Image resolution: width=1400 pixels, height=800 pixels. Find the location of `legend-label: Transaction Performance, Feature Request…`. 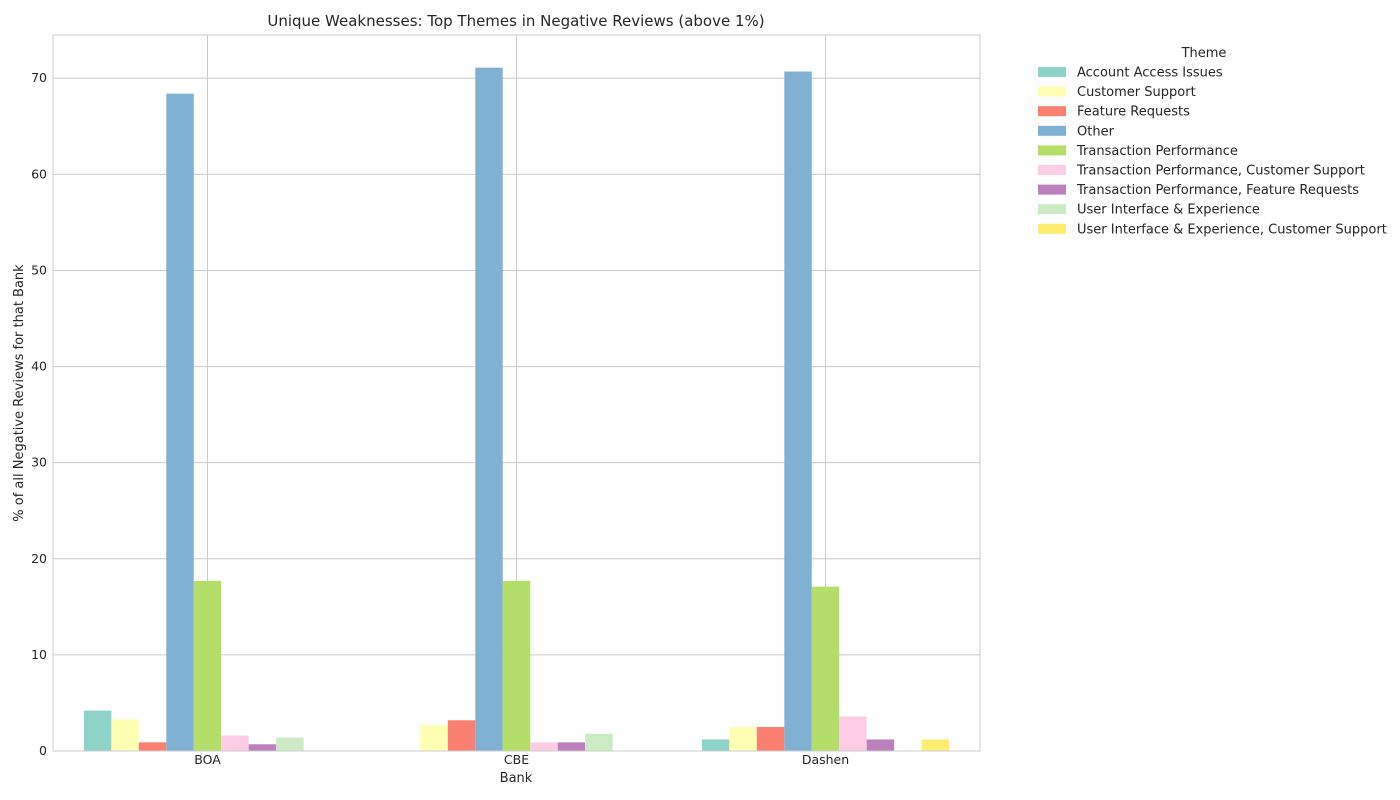

legend-label: Transaction Performance, Feature Request… is located at coordinates (1217, 190).